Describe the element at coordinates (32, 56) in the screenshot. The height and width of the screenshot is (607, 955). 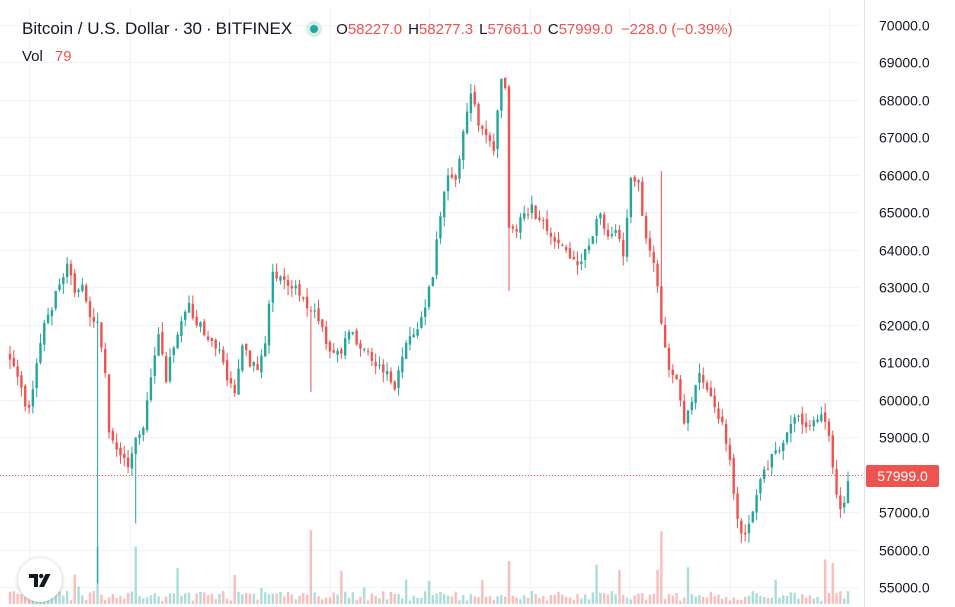
I see `volume-label: Vol` at that location.